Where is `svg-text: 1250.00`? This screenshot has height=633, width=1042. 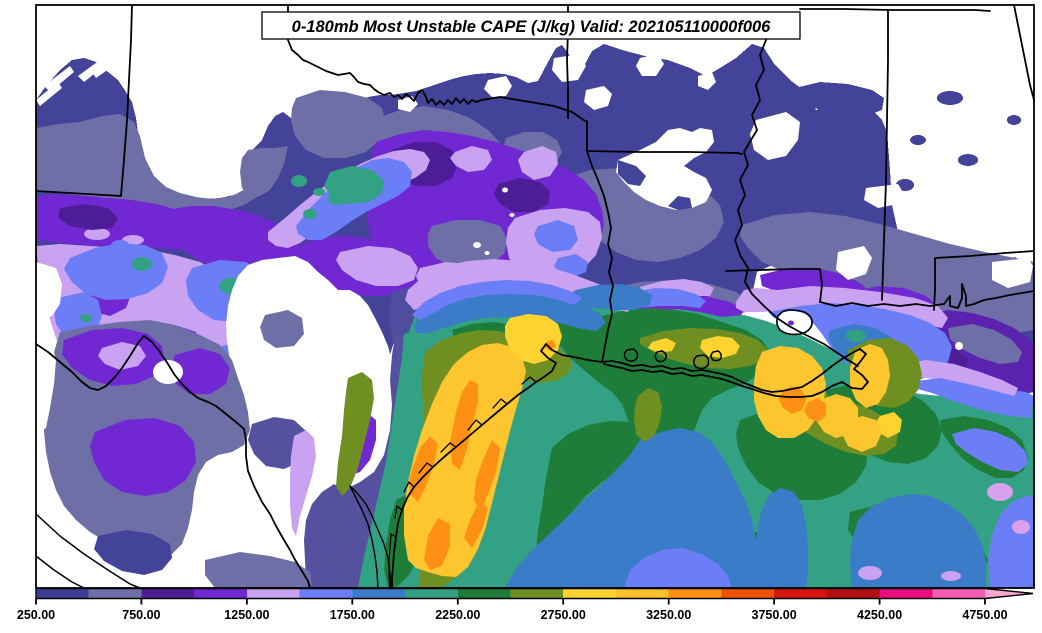 svg-text: 1250.00 is located at coordinates (246, 615).